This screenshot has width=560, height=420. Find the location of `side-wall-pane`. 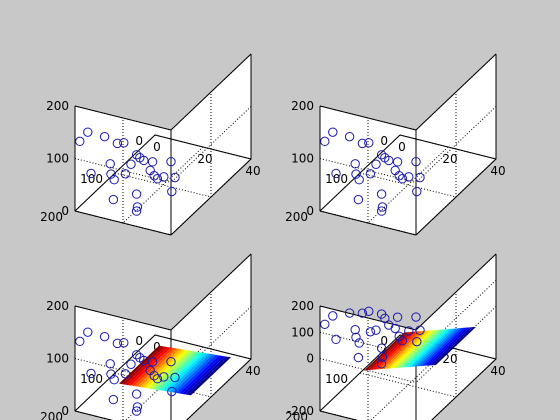

side-wall-pane is located at coordinates (456, 144).